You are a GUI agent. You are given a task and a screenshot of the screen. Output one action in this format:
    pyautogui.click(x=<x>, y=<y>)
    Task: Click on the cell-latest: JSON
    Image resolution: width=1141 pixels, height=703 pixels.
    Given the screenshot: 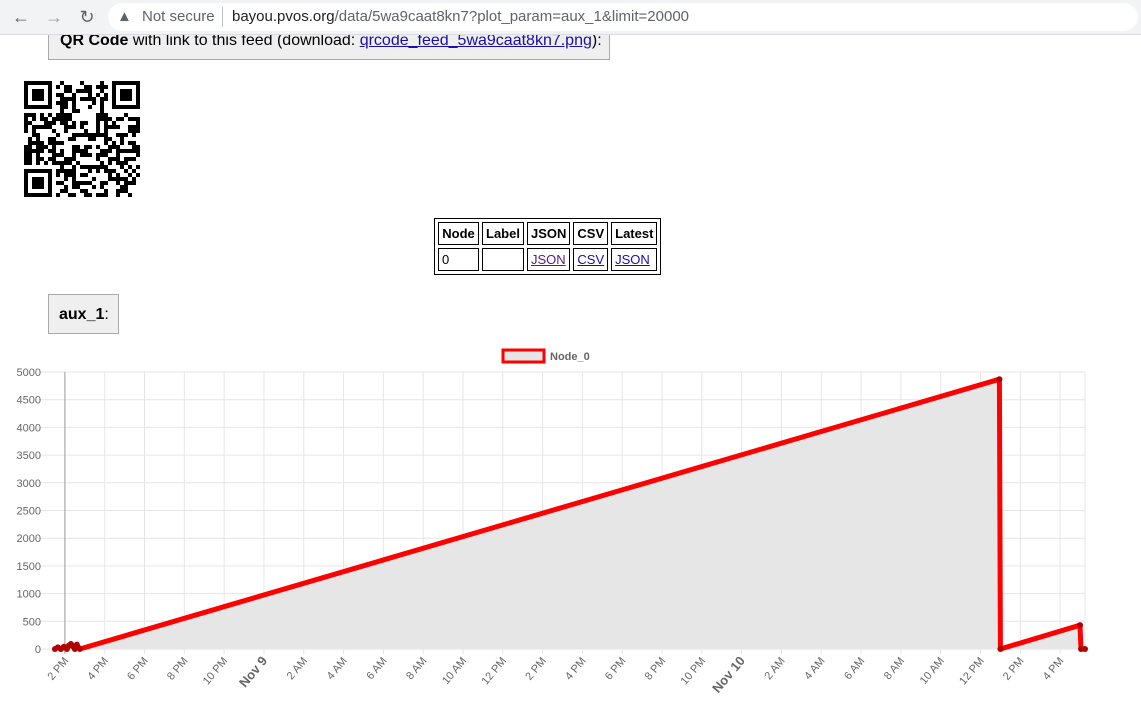 What is the action you would take?
    pyautogui.click(x=634, y=259)
    